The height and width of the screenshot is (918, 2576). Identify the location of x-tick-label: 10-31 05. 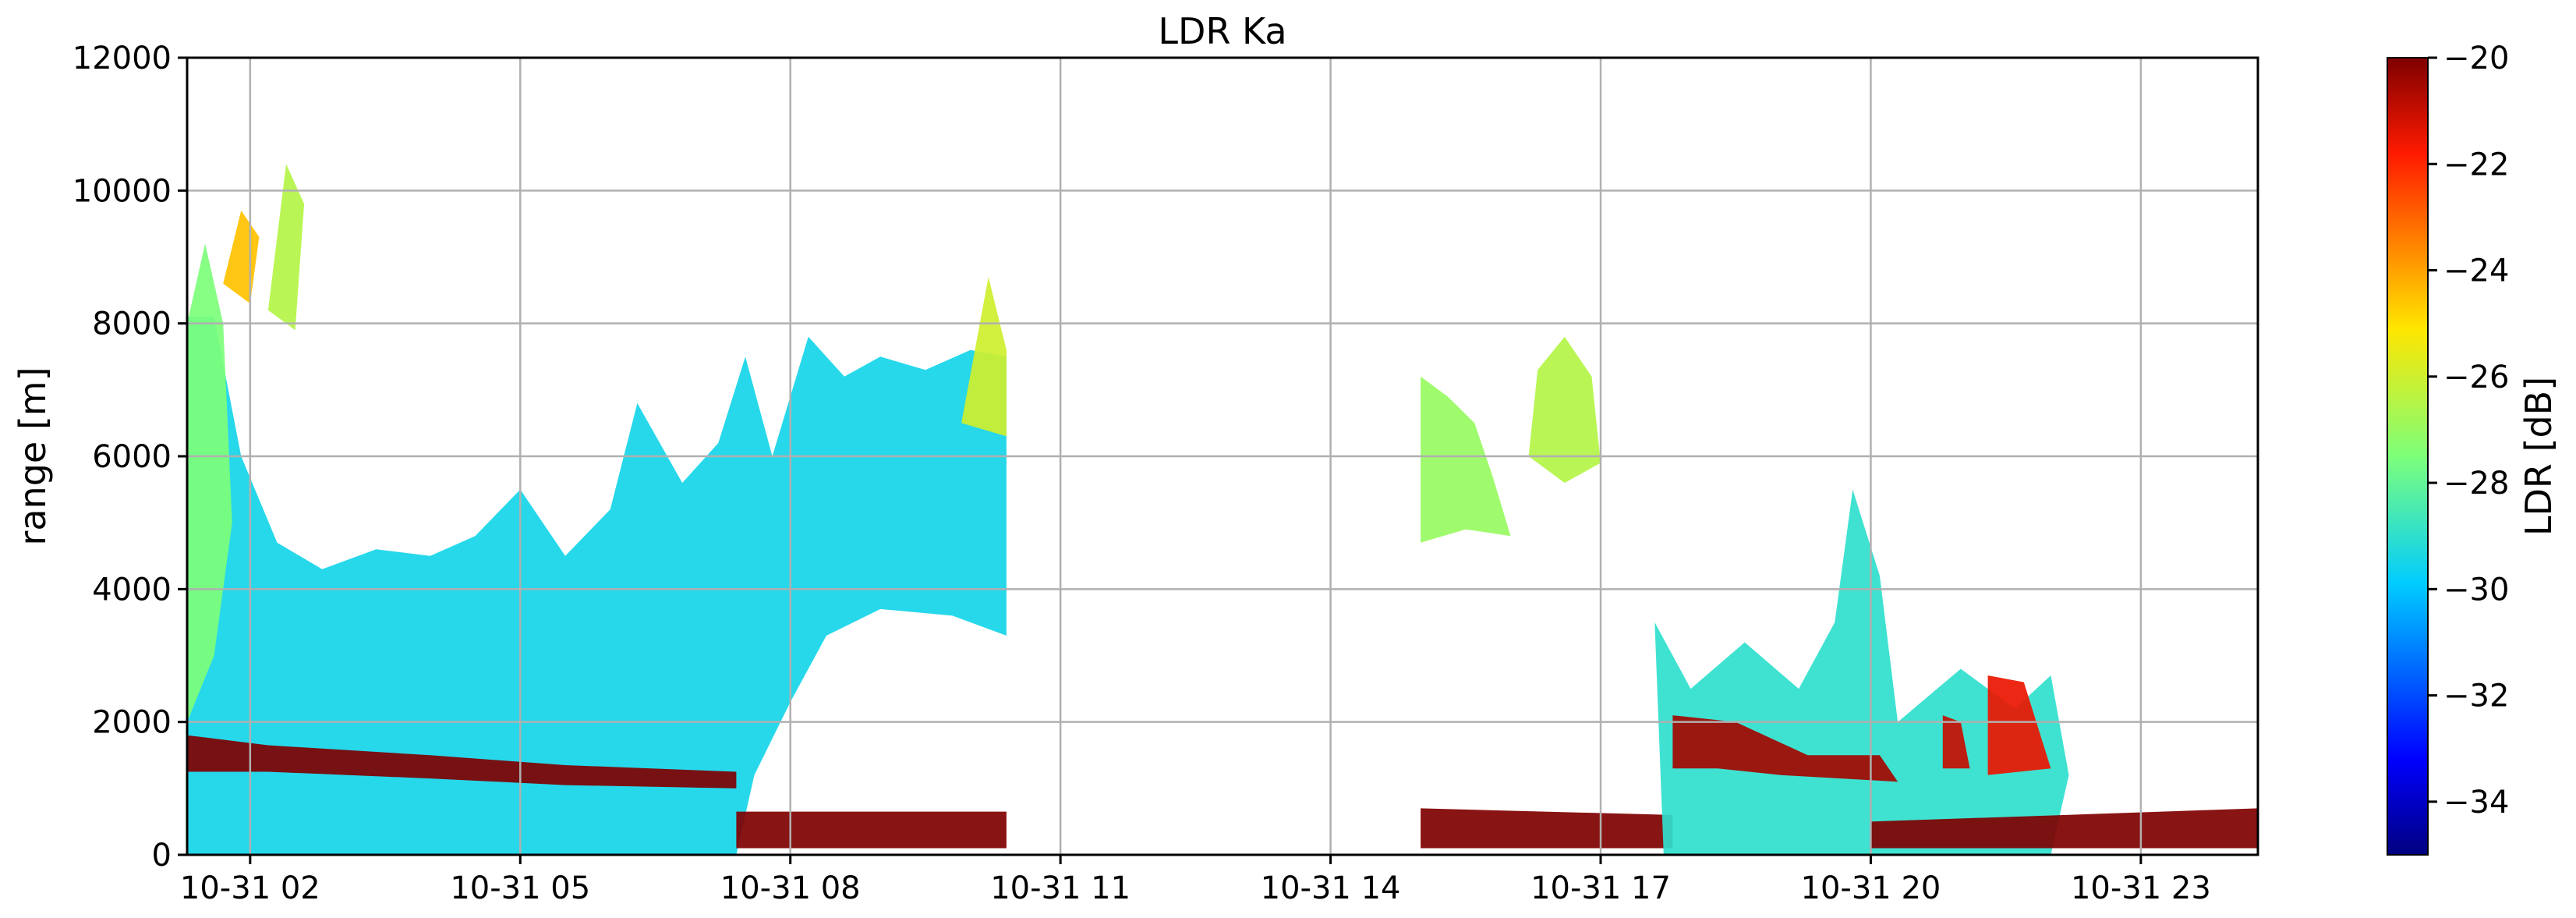
(520, 888).